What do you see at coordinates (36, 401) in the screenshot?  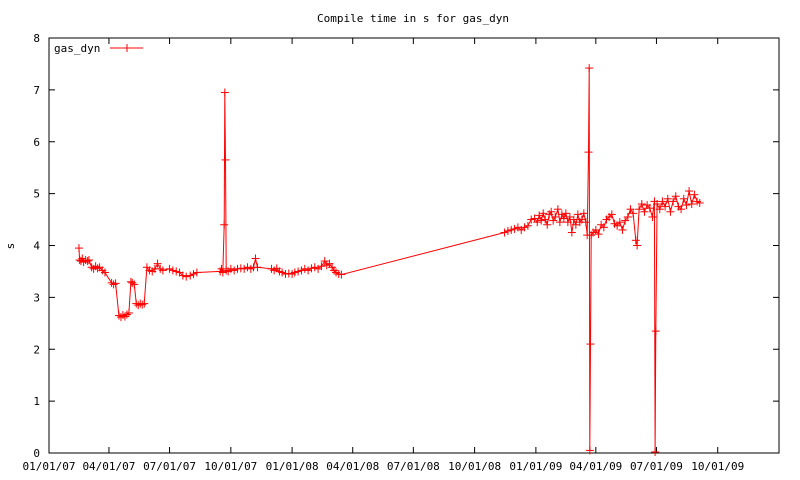 I see `y-tick-label: 1` at bounding box center [36, 401].